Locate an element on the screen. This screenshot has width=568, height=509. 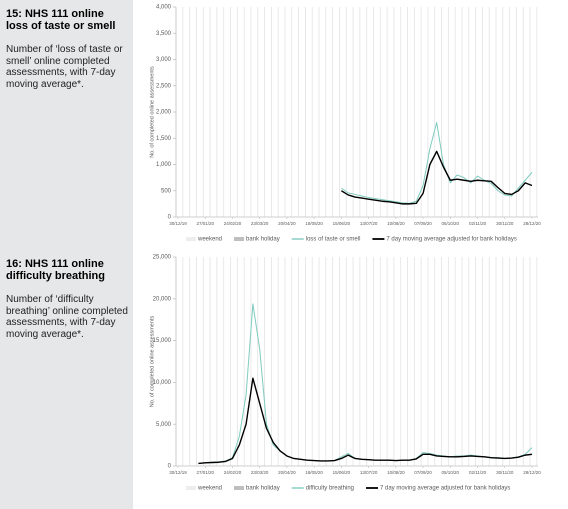
y-tick-label: 1,500 is located at coordinates (164, 139).